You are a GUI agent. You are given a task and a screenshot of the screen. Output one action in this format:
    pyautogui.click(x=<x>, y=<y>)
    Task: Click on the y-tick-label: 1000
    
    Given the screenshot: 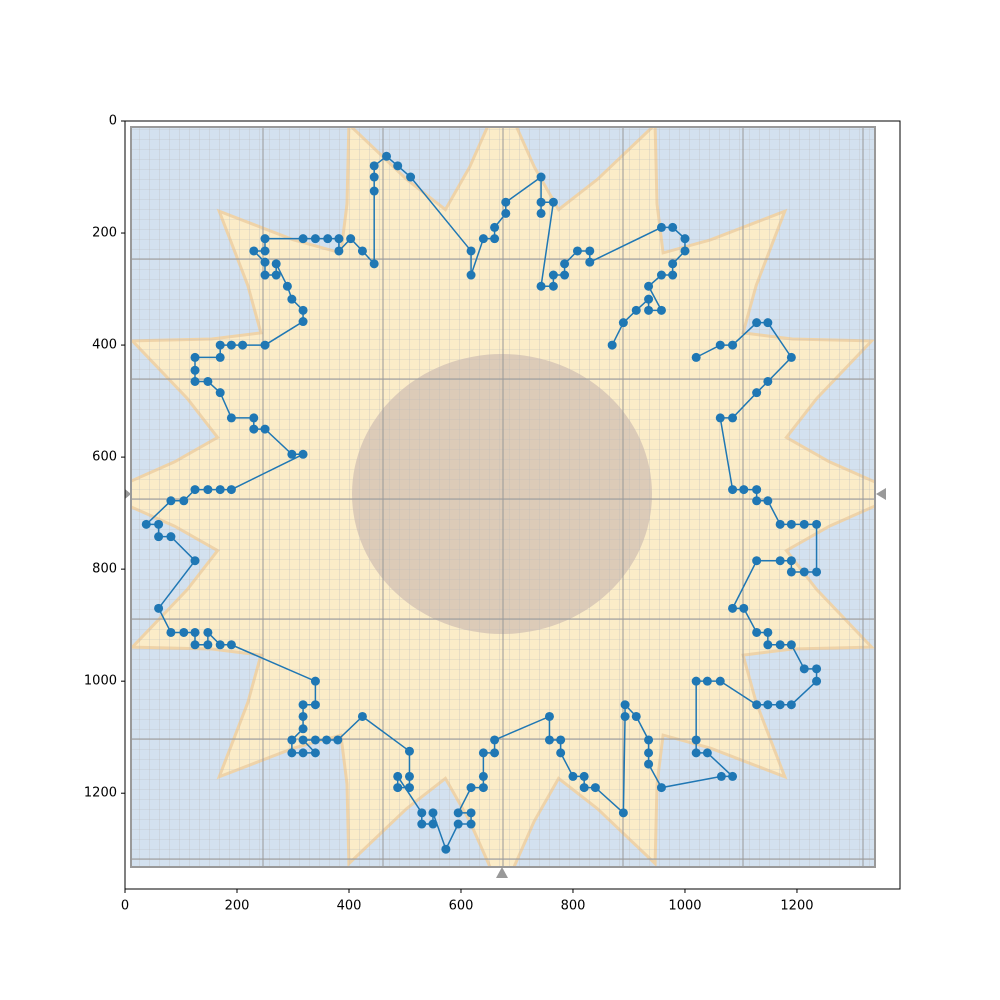 What is the action you would take?
    pyautogui.click(x=100, y=681)
    